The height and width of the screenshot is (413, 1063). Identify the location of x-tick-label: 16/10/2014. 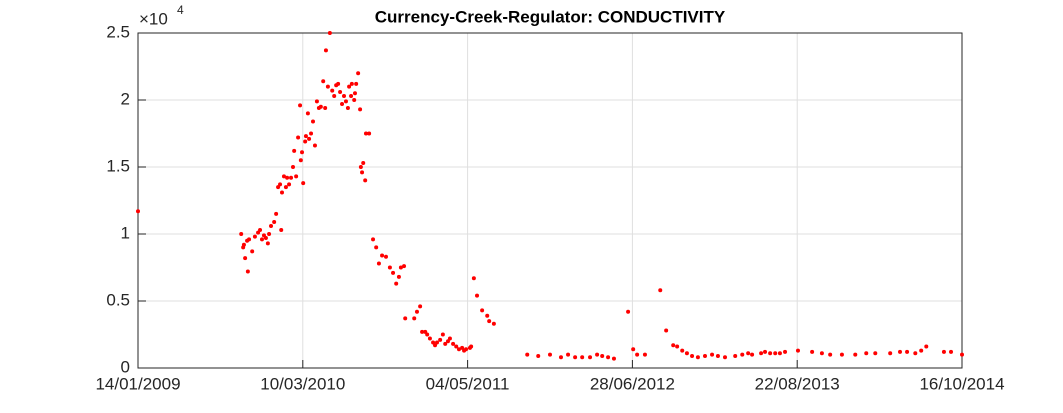
(961, 383).